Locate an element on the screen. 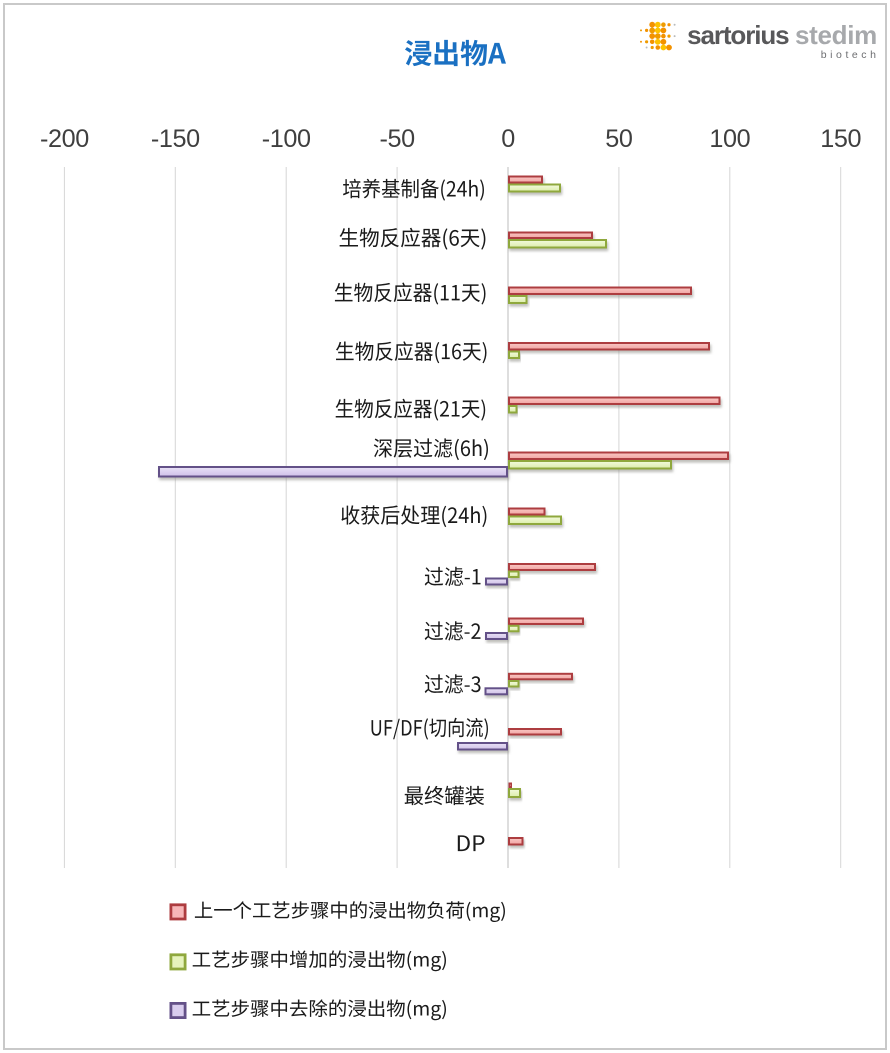 This screenshot has height=1053, width=890. svg-text: stedim is located at coordinates (836, 35).